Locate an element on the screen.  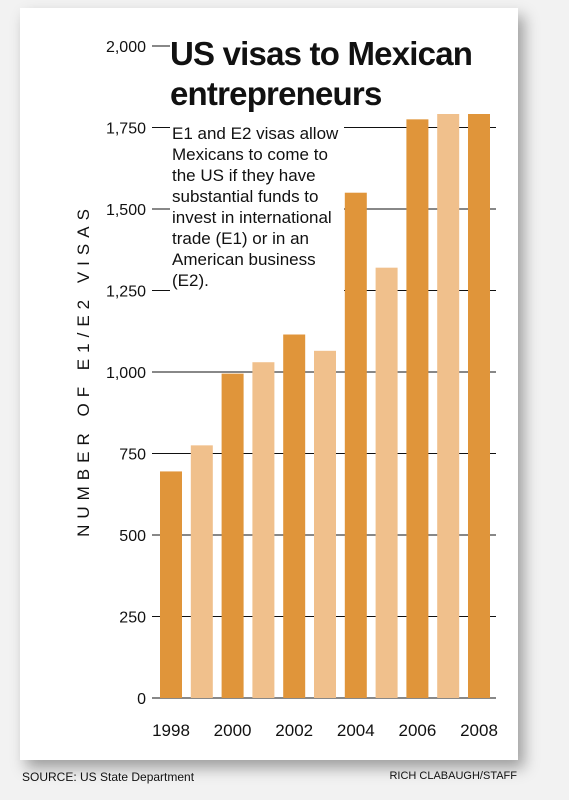
y-tick-labels: 0 250 500 750 1,000 1,250 1,500 1,750 2,000 is located at coordinates (126, 373).